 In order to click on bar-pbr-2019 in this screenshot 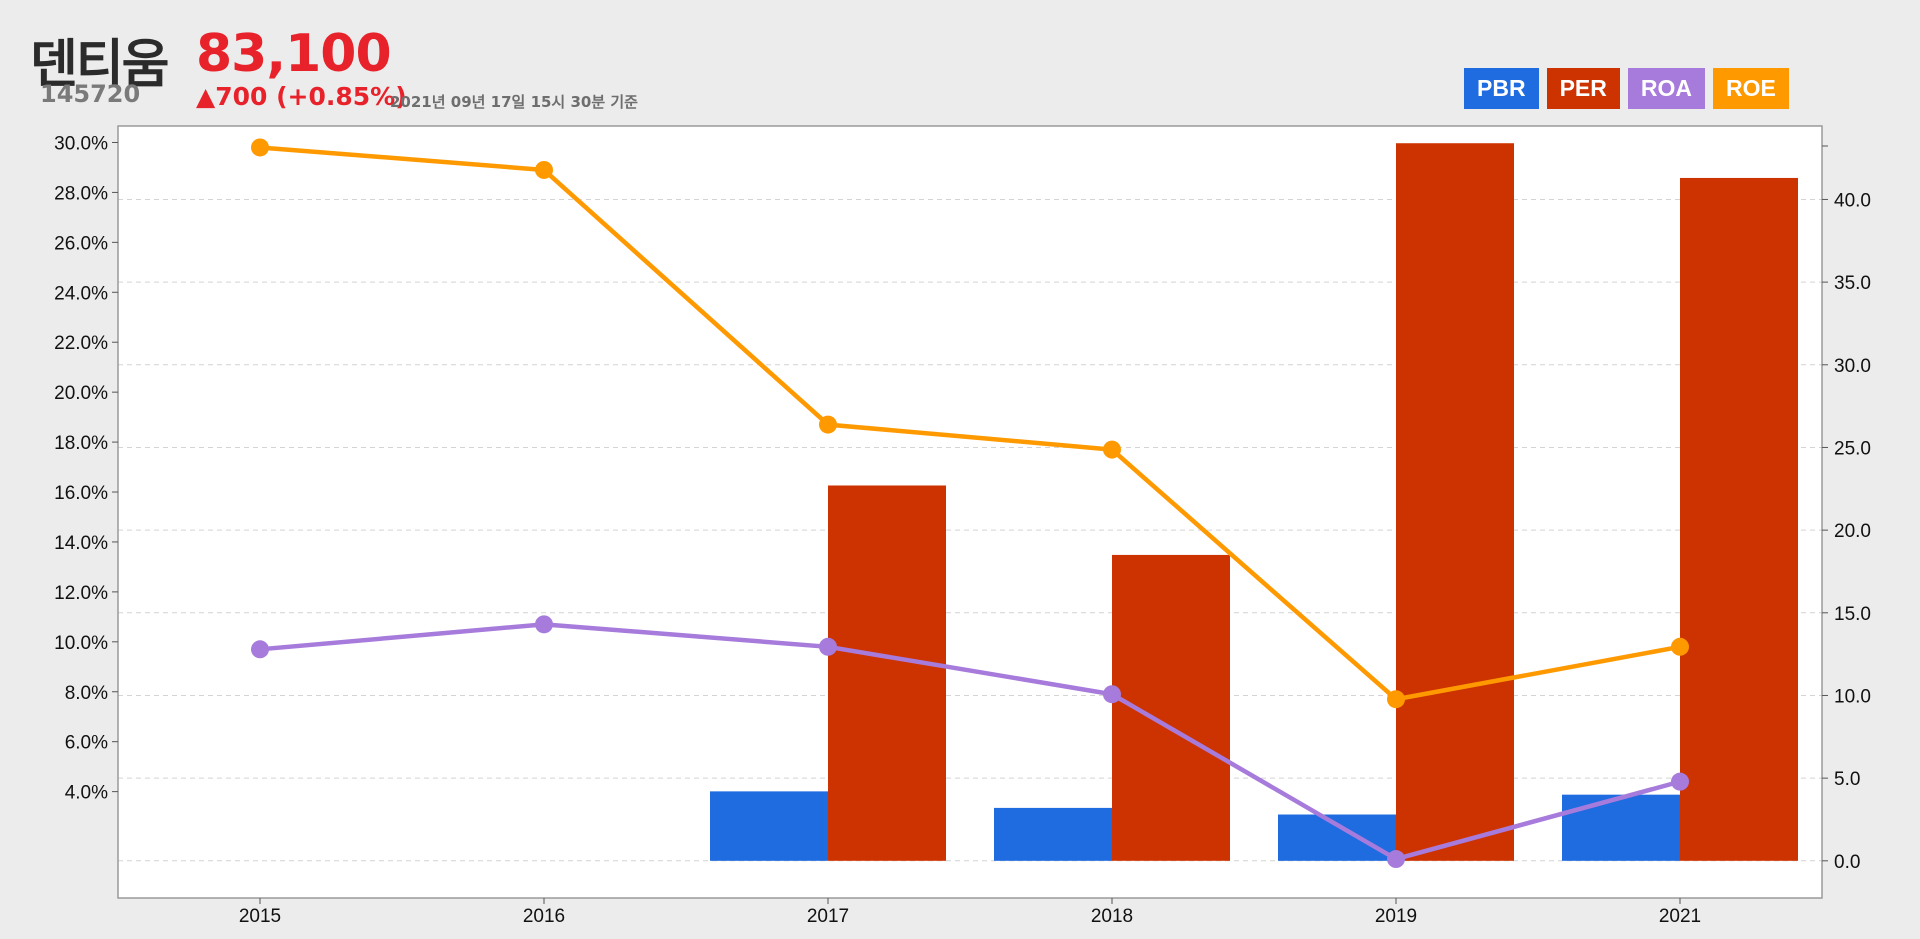, I will do `click(1337, 837)`.